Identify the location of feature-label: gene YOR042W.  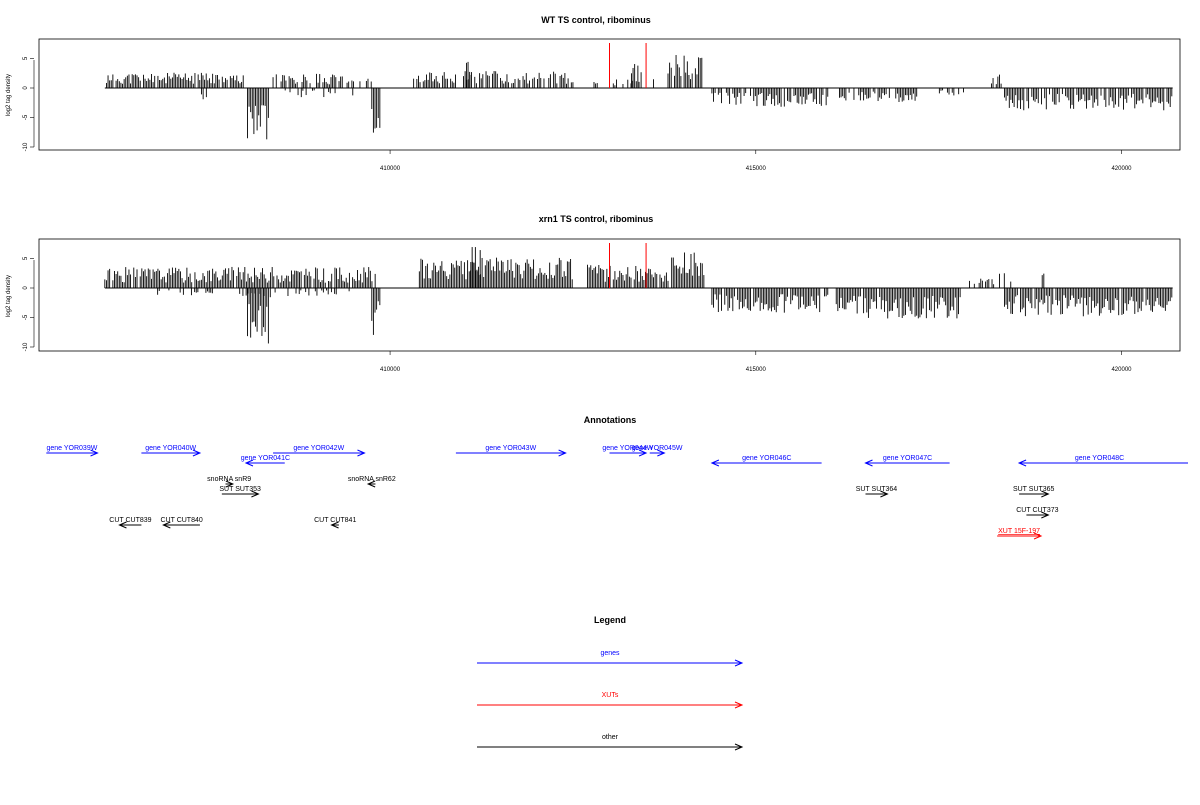
(318, 448).